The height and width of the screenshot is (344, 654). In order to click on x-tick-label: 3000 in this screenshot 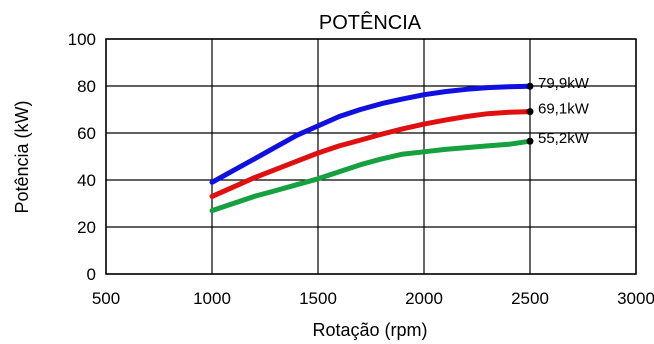, I will do `click(635, 298)`.